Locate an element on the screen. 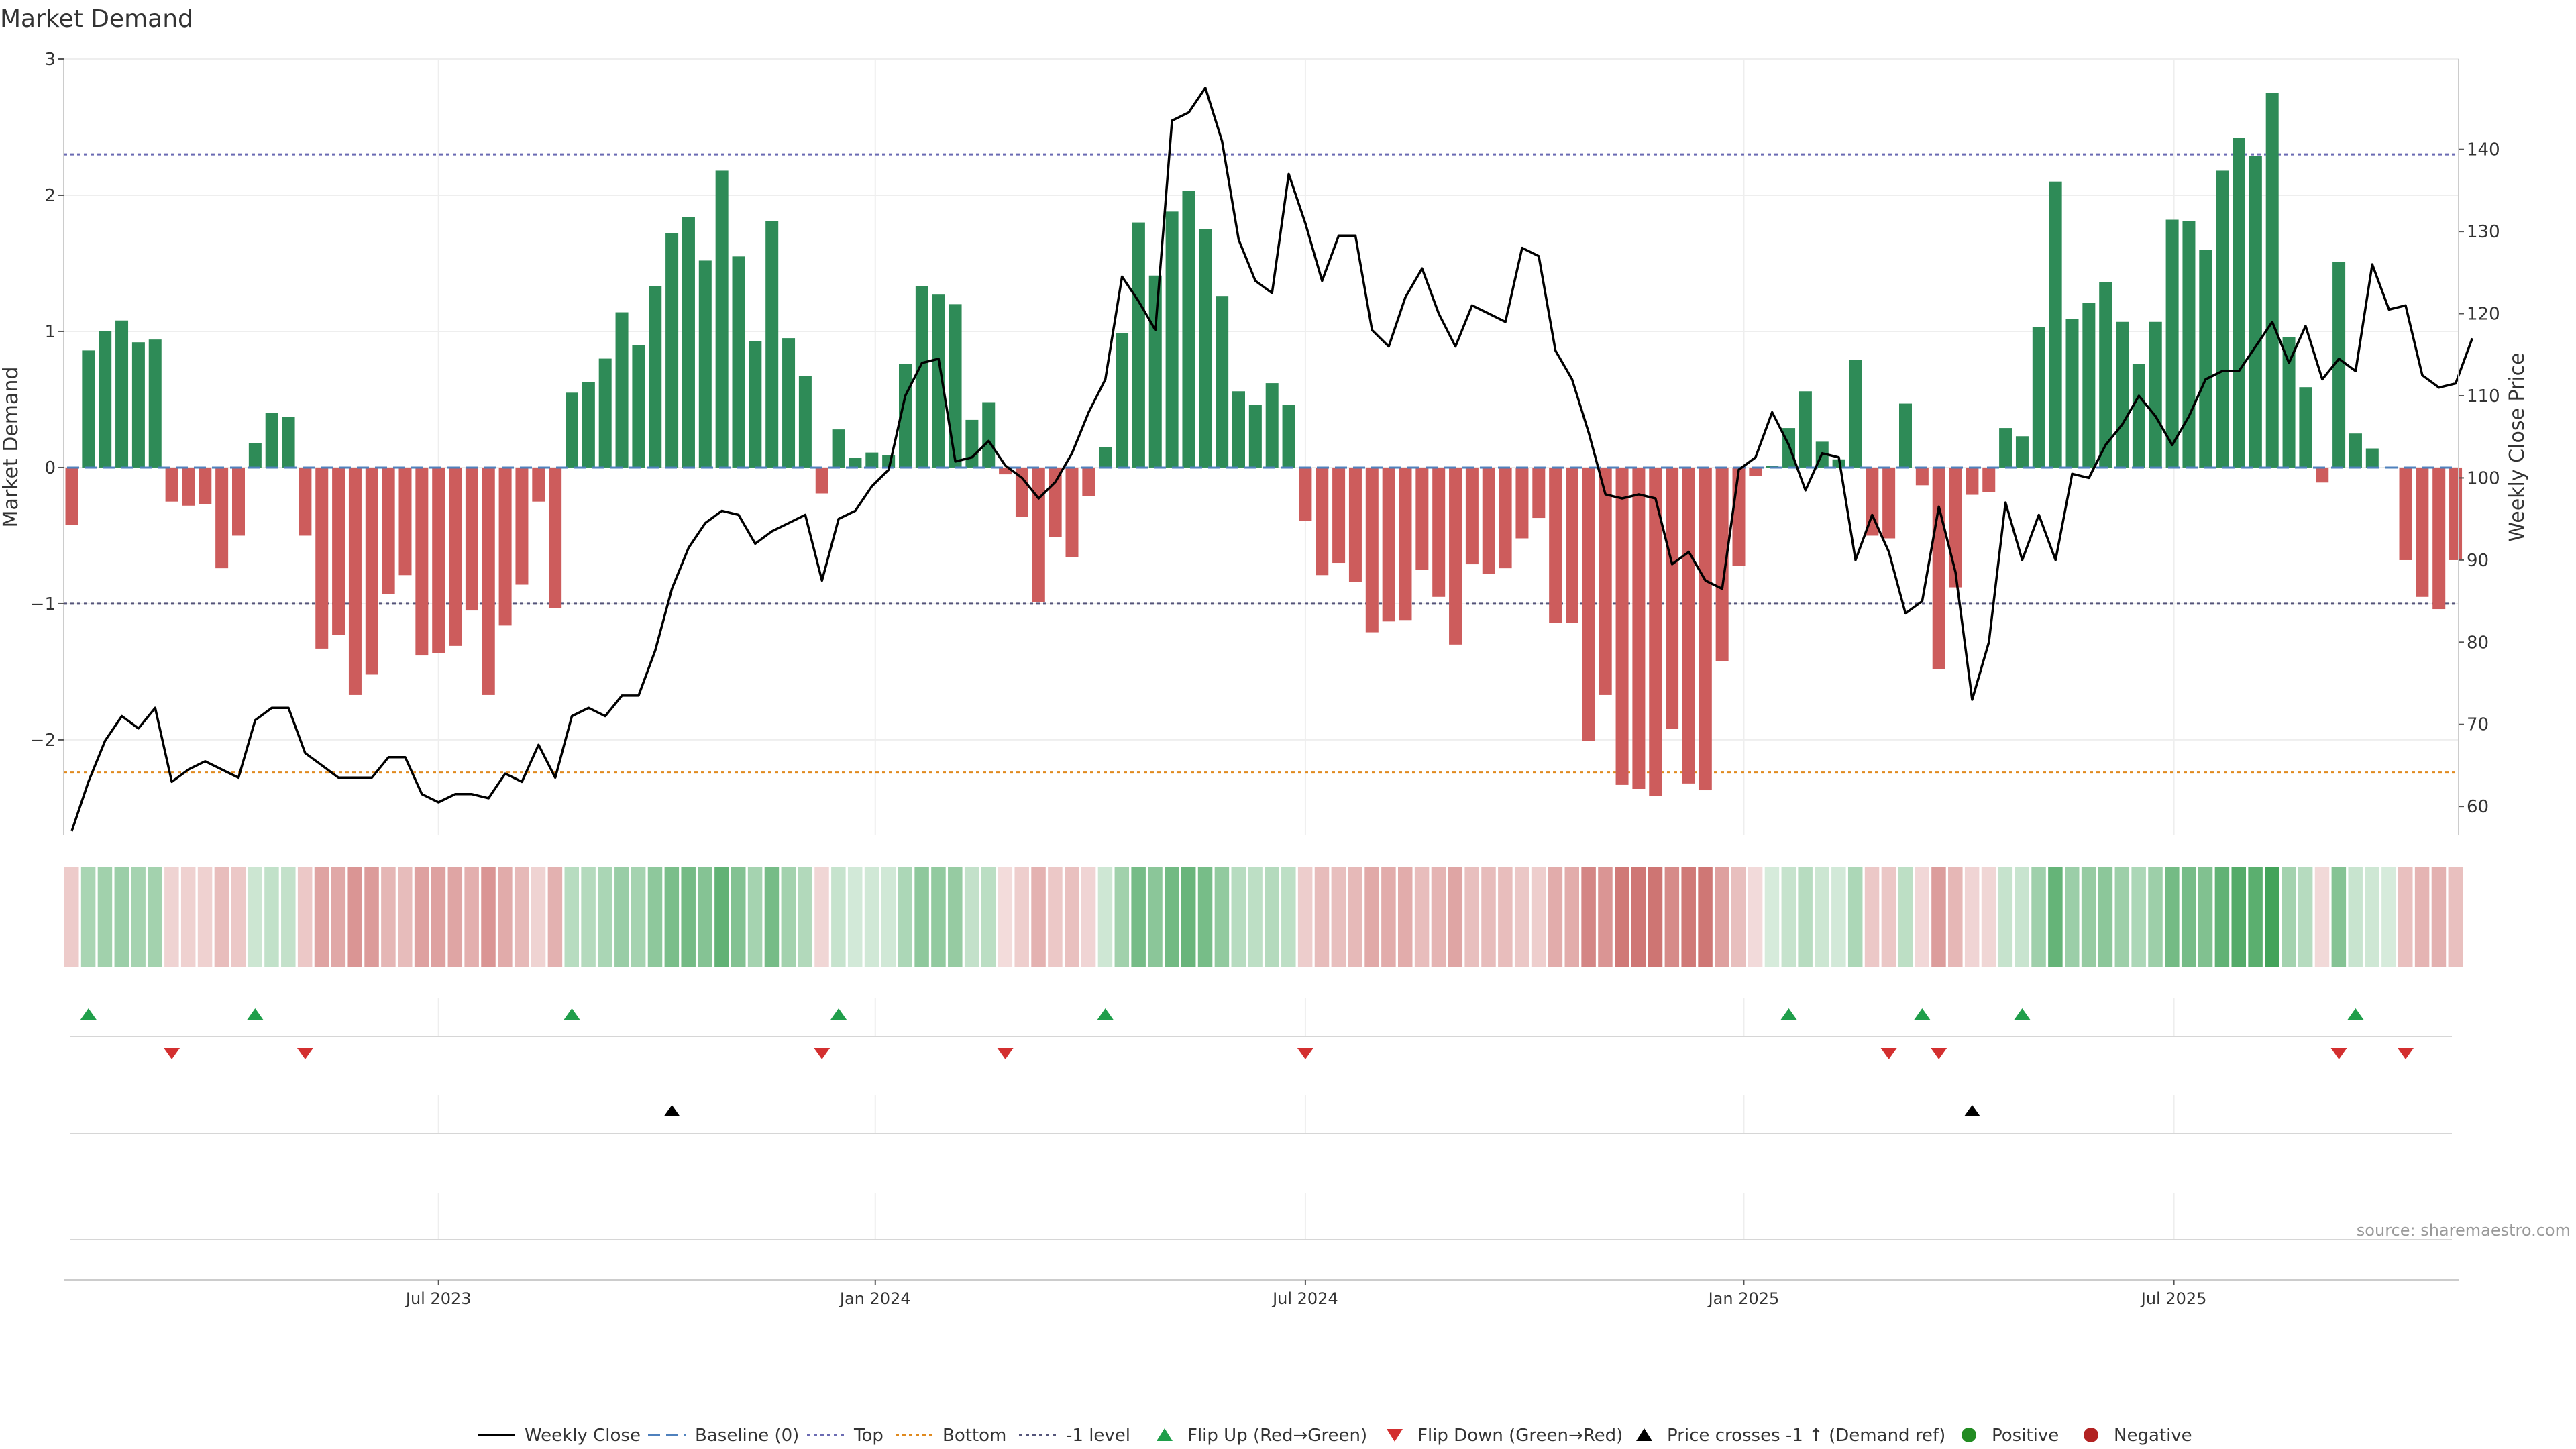  price-cross-marker is located at coordinates (671, 1110).